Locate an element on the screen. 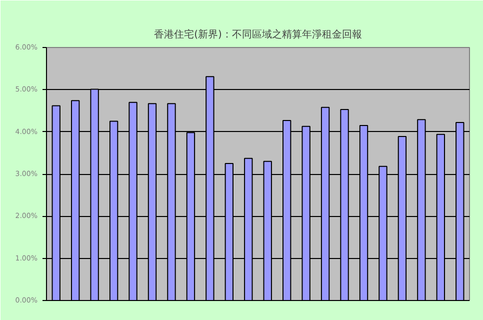  chart-title: 香港住宅(新界)：不同區域之精算年淨租金回報 is located at coordinates (258, 34).